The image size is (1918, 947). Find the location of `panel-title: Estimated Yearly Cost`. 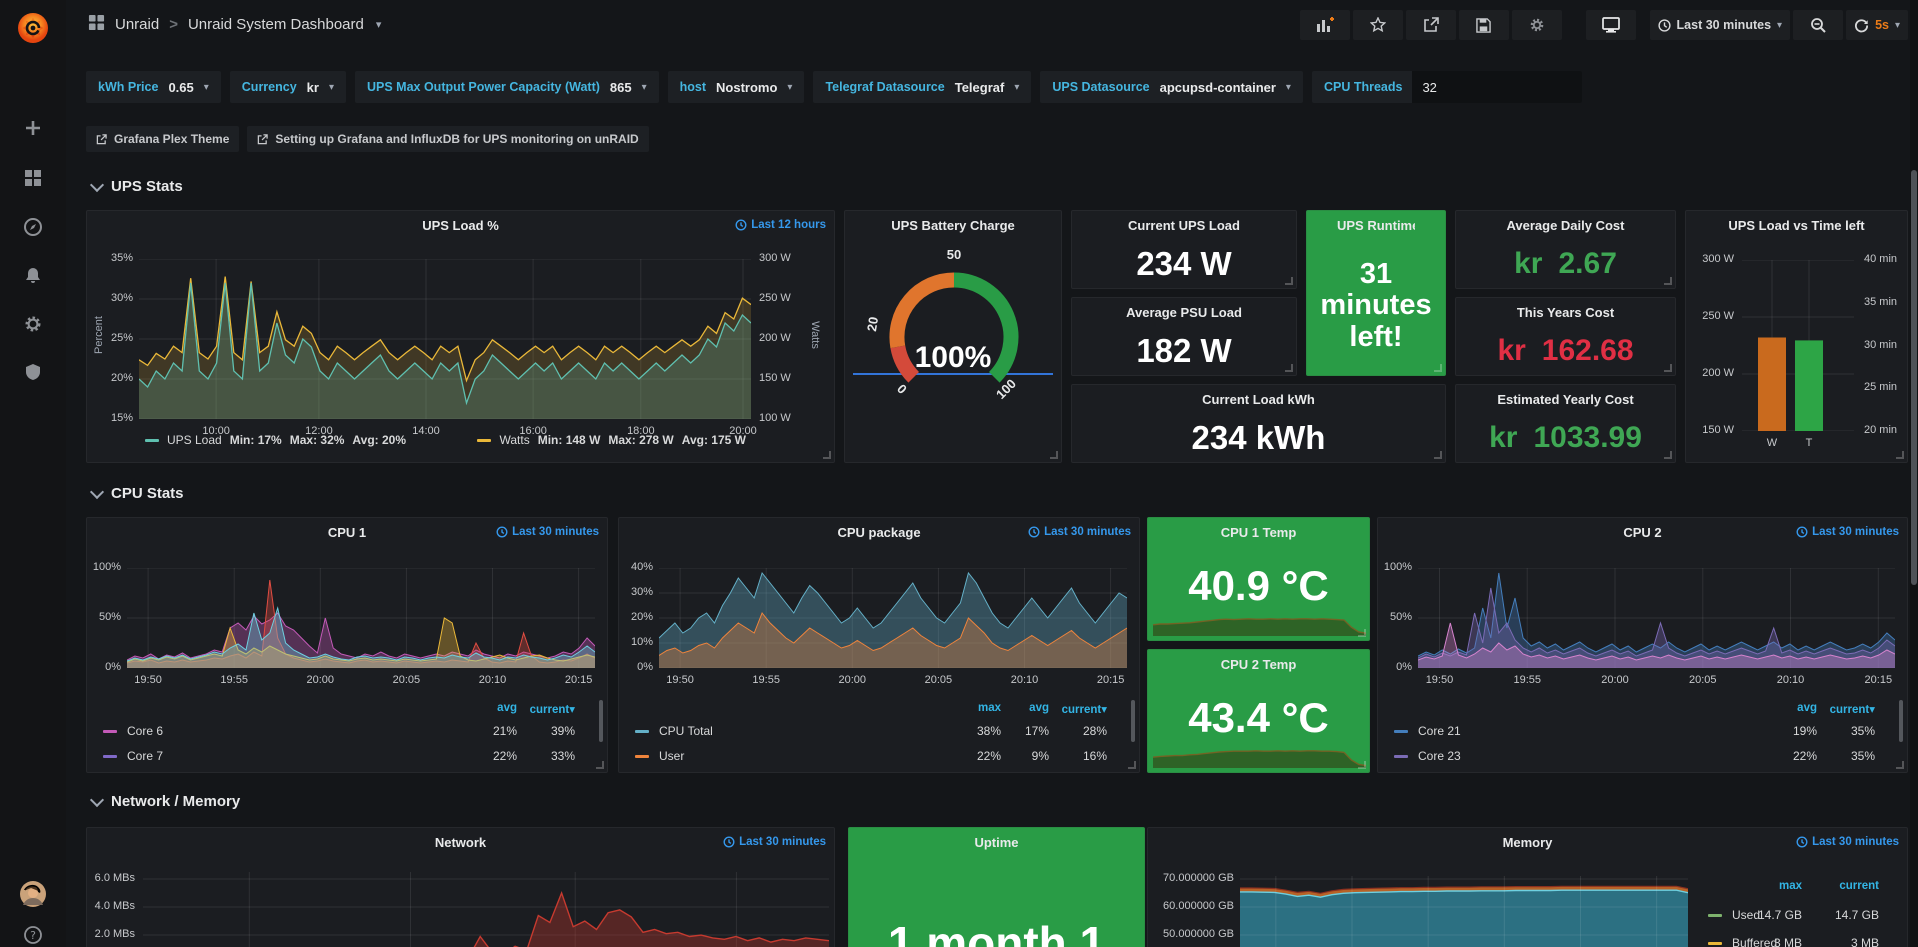

panel-title: Estimated Yearly Cost is located at coordinates (1565, 399).